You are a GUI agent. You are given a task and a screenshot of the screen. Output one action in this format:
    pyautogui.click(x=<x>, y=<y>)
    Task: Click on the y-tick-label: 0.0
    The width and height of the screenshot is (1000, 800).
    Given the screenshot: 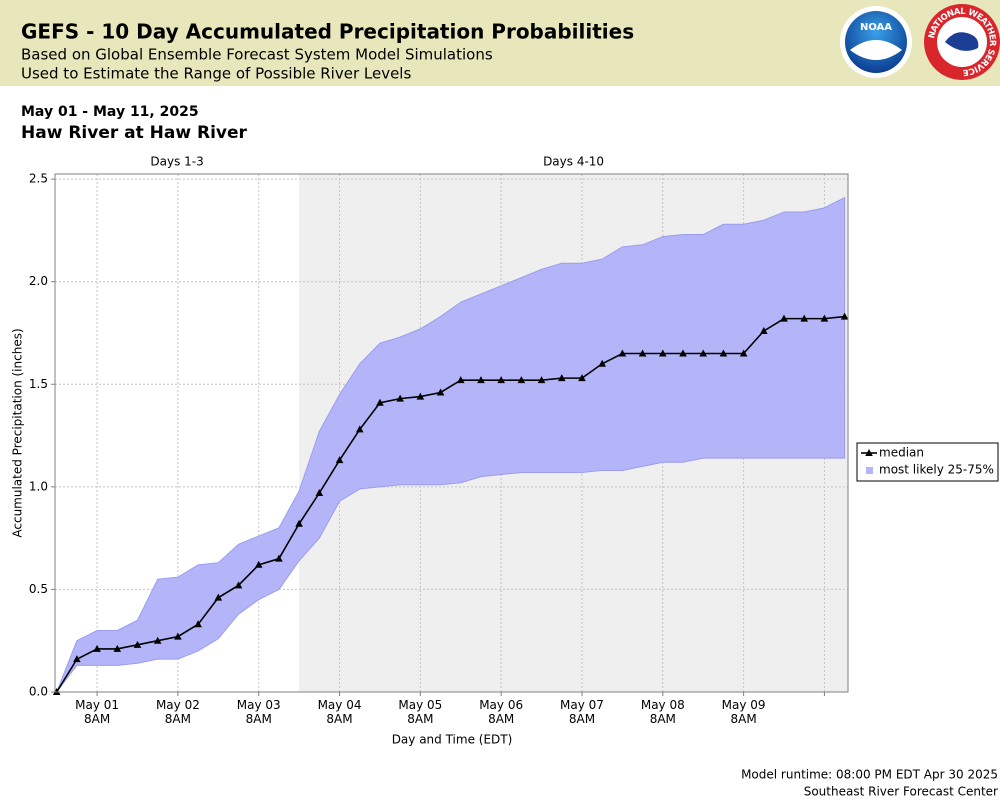 What is the action you would take?
    pyautogui.click(x=38, y=692)
    